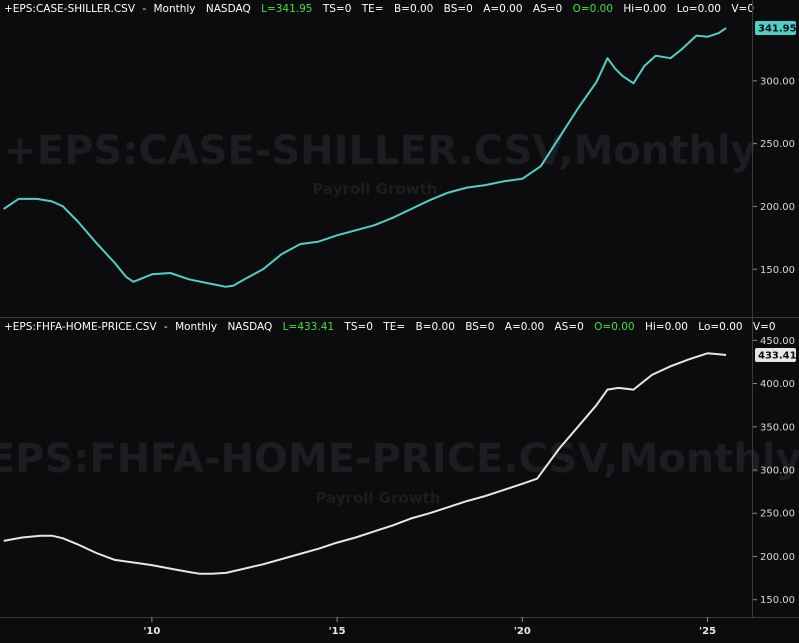  Describe the element at coordinates (399, 459) in the screenshot. I see `fhfa-watermark: +EPS:FHFA-HOME-PRICE.CSV,Monthly` at that location.